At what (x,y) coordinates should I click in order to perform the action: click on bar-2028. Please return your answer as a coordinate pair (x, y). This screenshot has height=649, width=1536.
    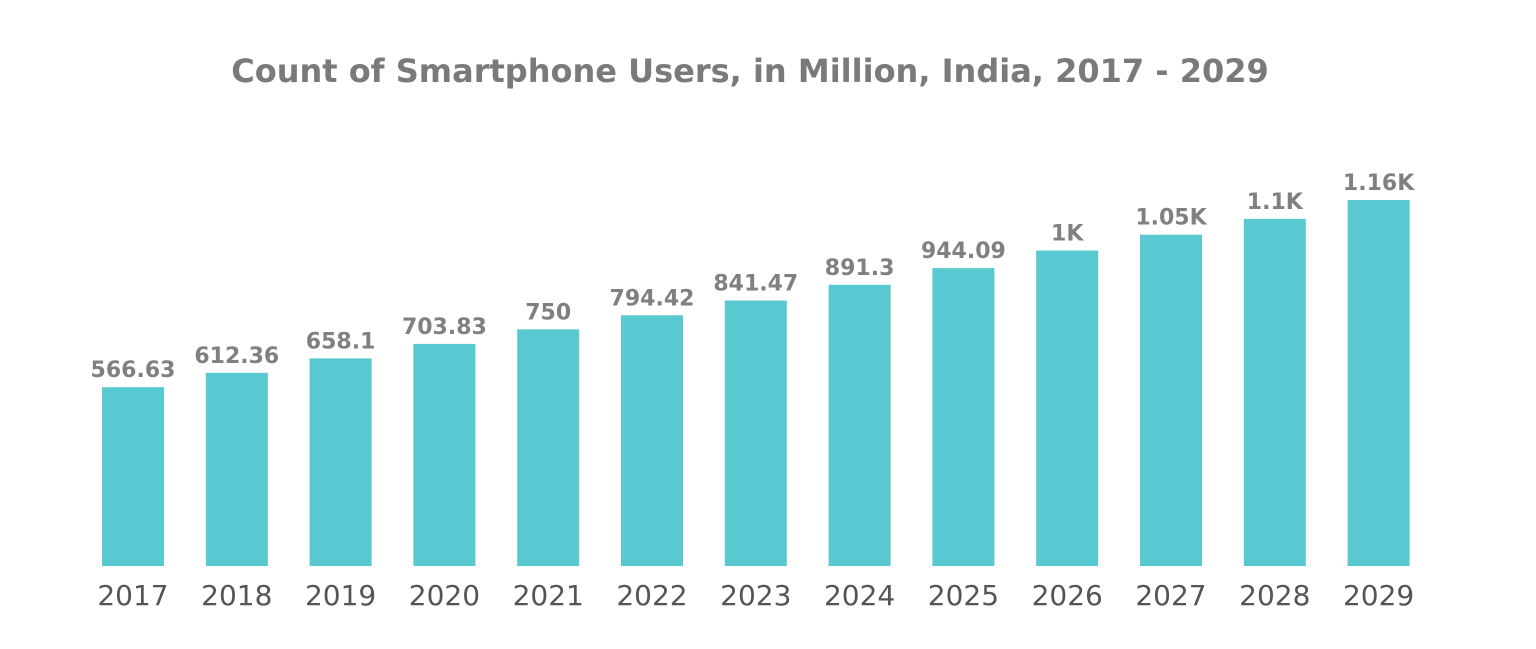
    Looking at the image, I should click on (1274, 392).